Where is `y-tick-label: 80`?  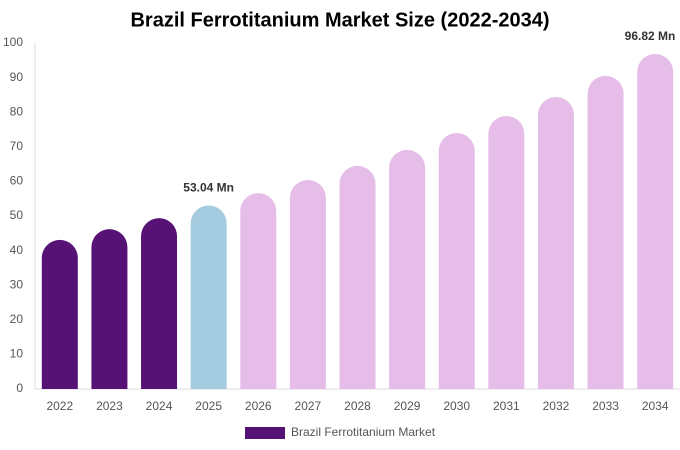
y-tick-label: 80 is located at coordinates (17, 111).